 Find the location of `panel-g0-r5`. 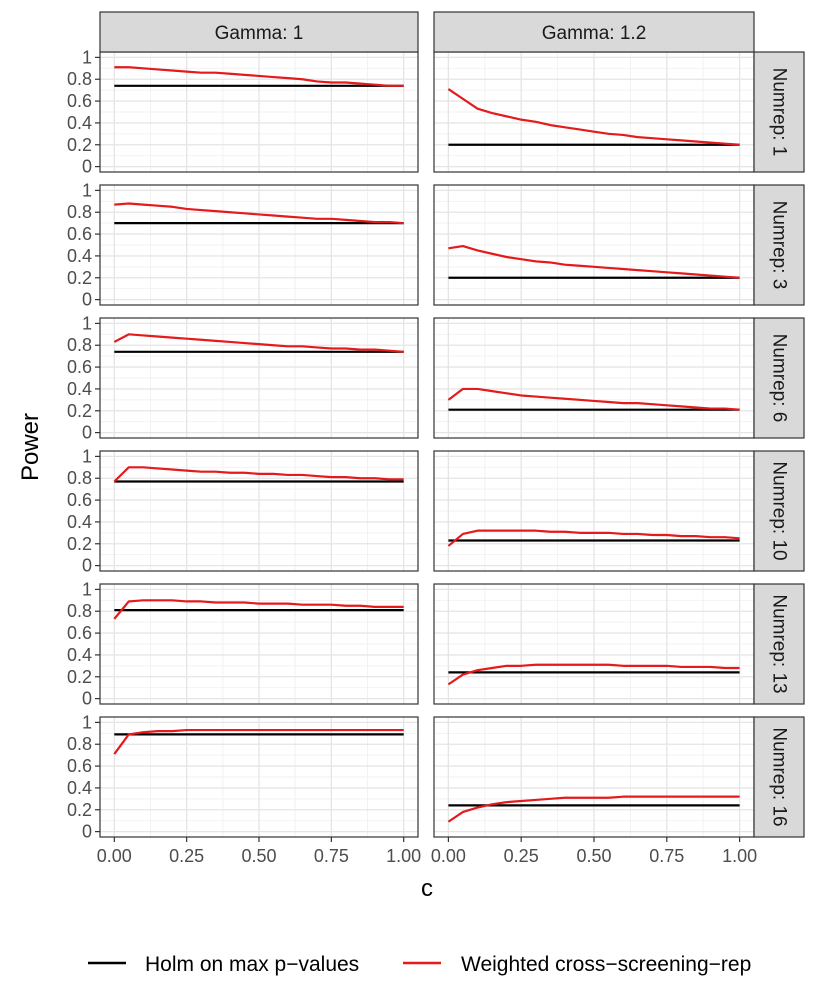

panel-g0-r5 is located at coordinates (259, 777).